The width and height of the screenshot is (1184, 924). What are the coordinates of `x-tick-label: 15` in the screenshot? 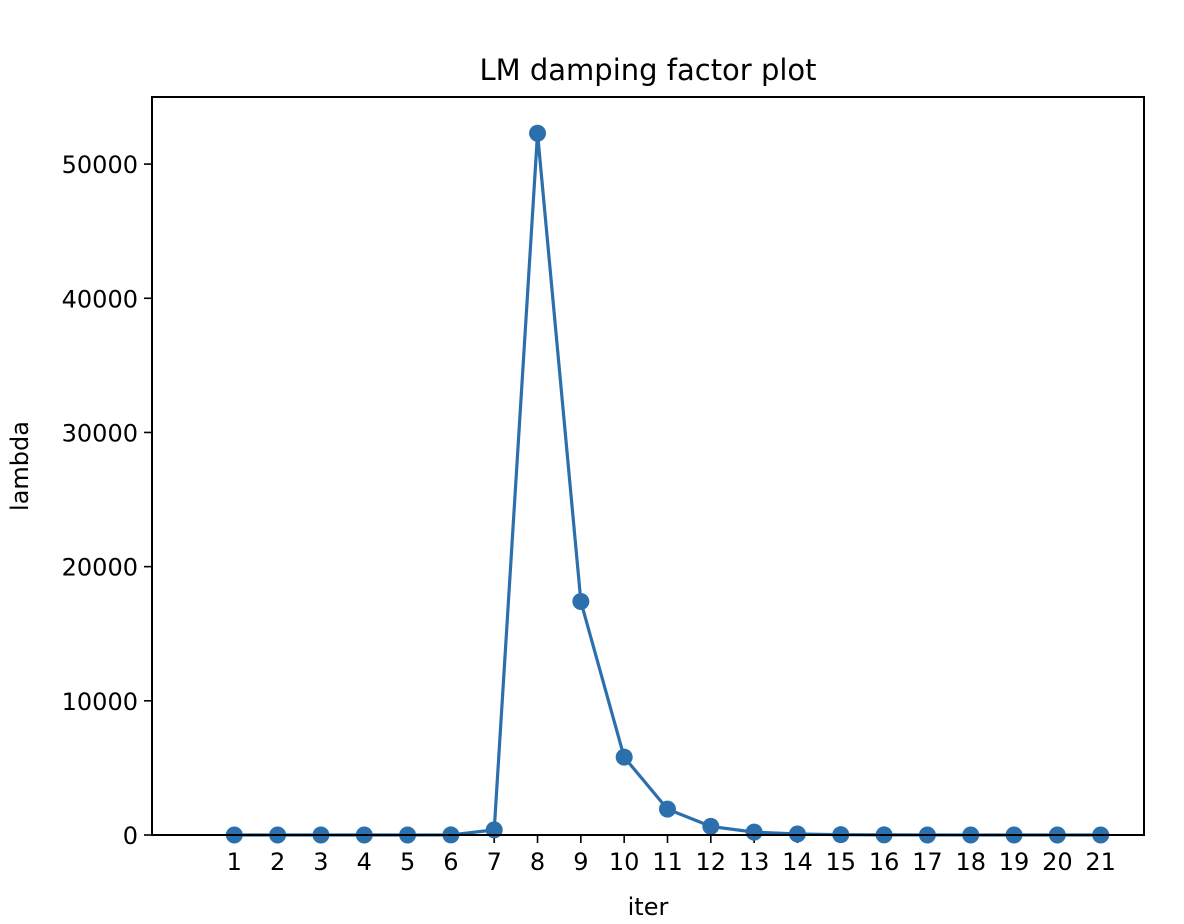 It's located at (840, 862).